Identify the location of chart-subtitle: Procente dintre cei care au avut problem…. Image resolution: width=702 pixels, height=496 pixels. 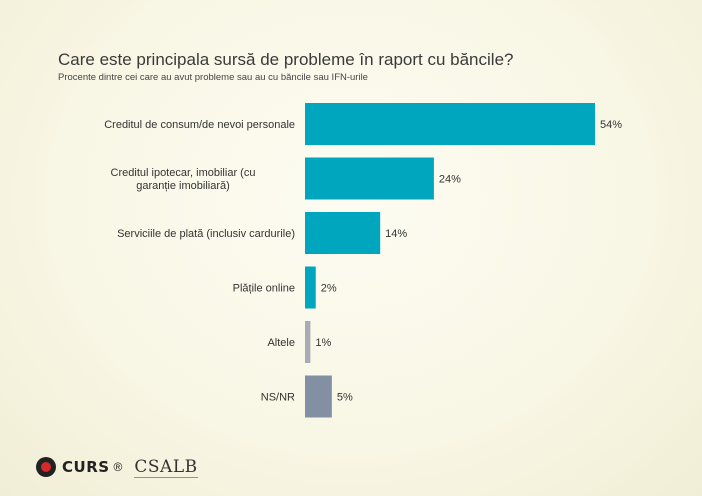
(213, 77).